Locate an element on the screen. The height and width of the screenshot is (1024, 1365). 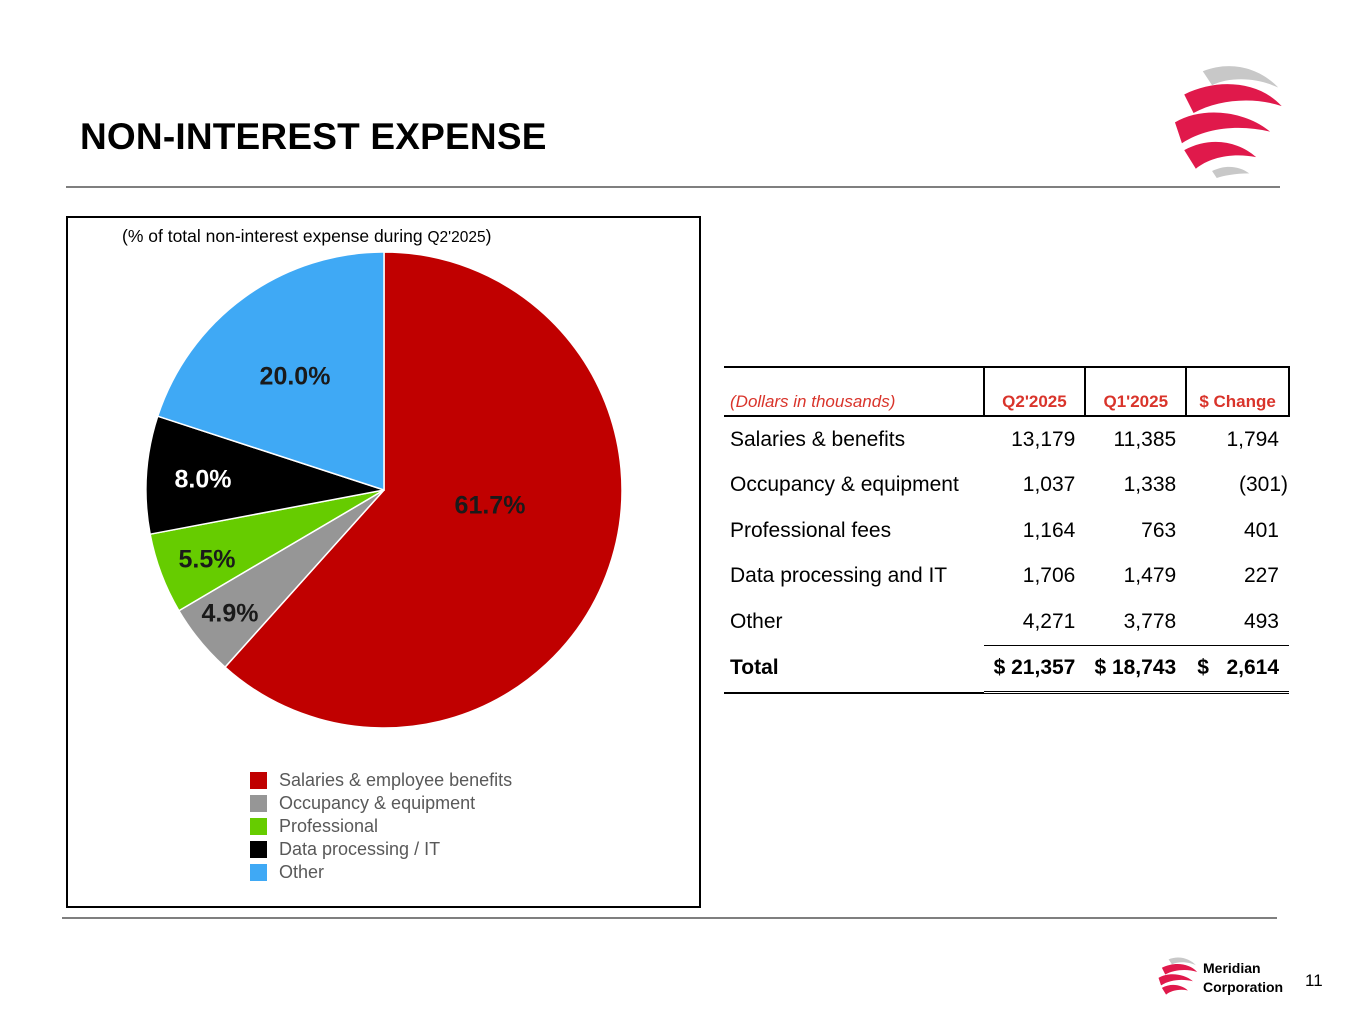
legend-label: Other is located at coordinates (302, 872).